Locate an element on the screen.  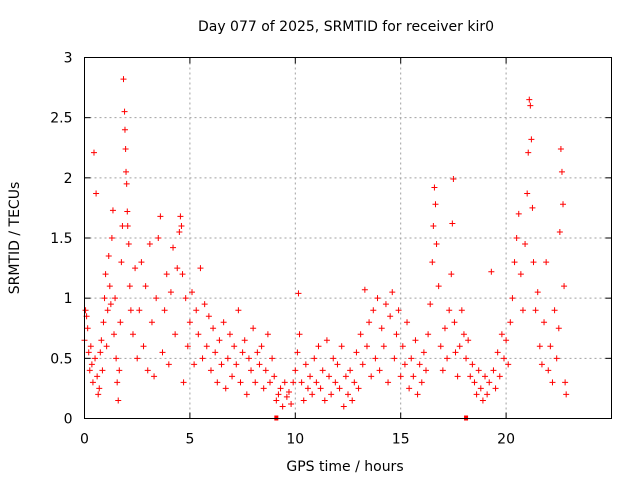
y-tick-label: 3 is located at coordinates (68, 59).